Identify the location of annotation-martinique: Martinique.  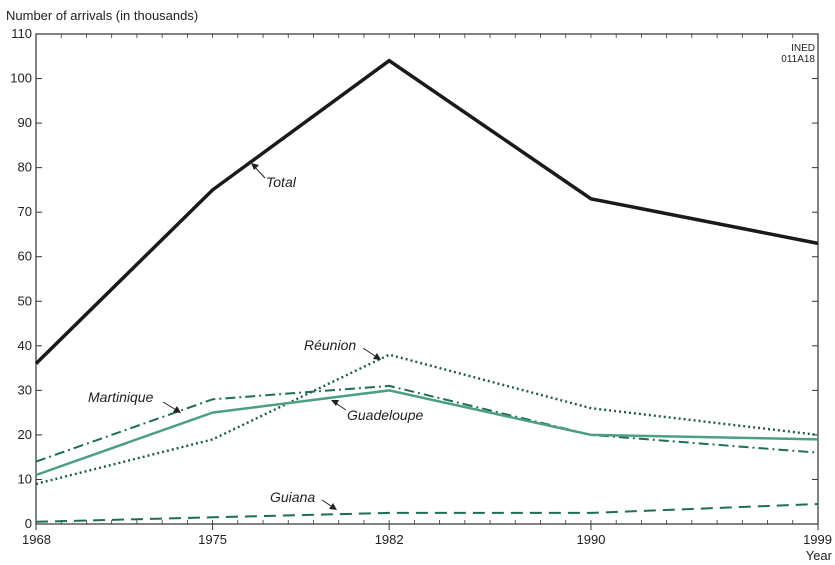
(134, 401).